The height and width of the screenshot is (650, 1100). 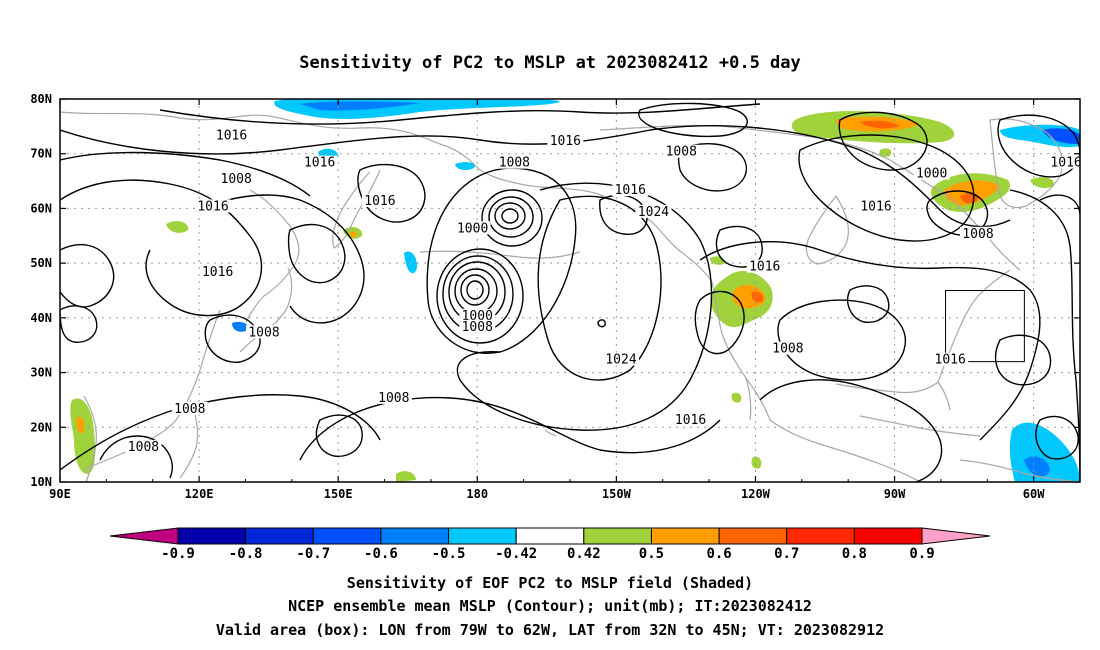 I want to click on colorbar-label: 0.6, so click(x=718, y=554).